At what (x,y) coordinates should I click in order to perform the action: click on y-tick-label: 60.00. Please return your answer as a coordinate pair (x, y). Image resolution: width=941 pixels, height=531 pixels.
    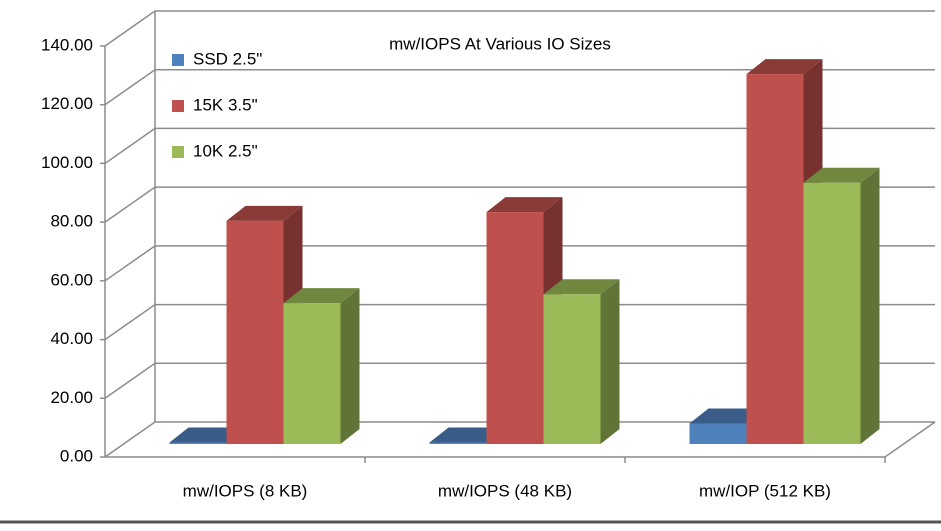
    Looking at the image, I should click on (71, 279).